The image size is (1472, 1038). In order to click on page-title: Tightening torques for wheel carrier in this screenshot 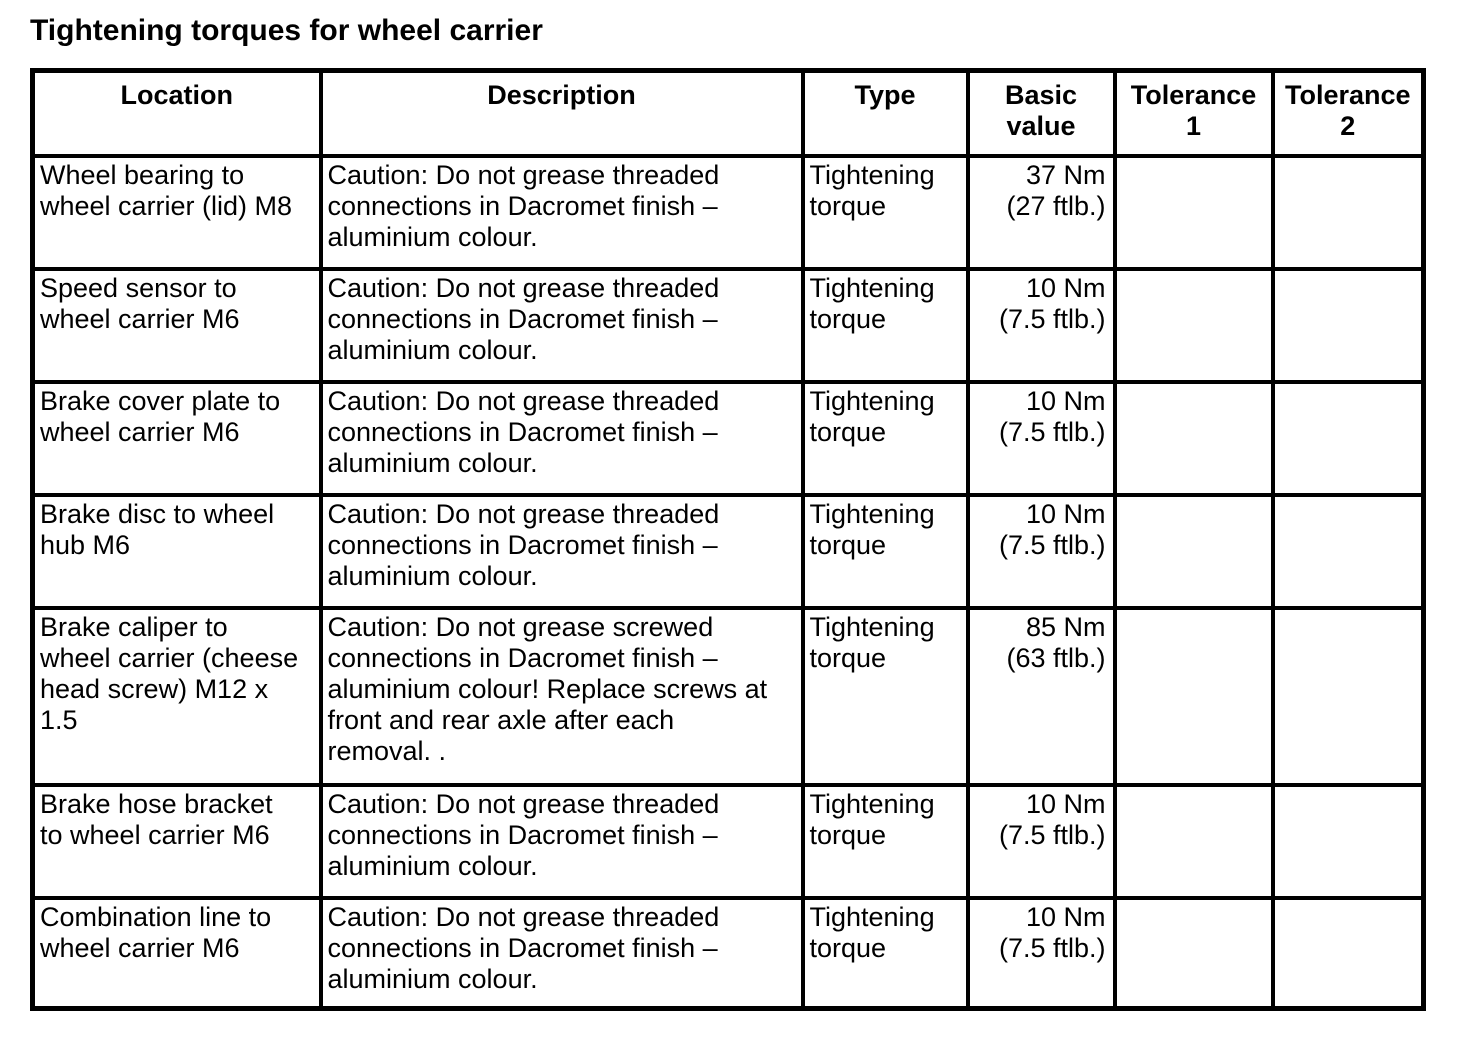, I will do `click(286, 30)`.